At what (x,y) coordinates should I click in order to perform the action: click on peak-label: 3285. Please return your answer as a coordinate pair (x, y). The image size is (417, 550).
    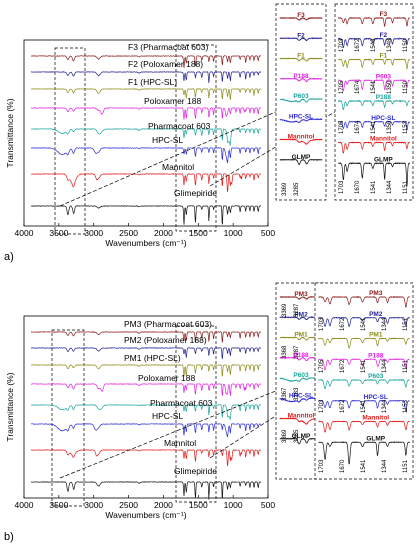
    Looking at the image, I should click on (297, 436).